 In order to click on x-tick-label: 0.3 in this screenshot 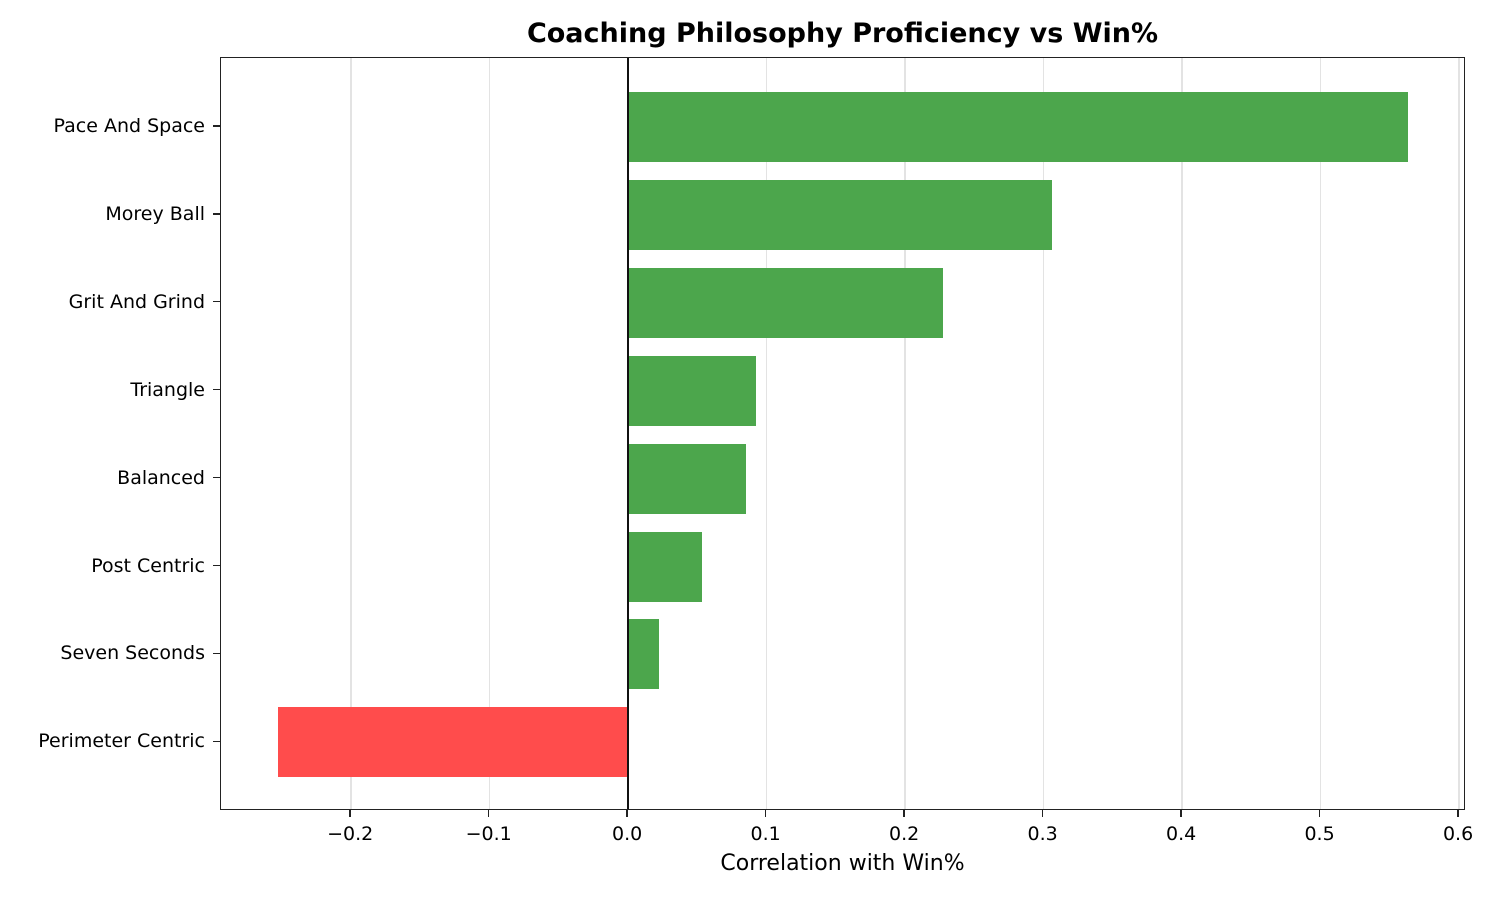, I will do `click(1042, 834)`.